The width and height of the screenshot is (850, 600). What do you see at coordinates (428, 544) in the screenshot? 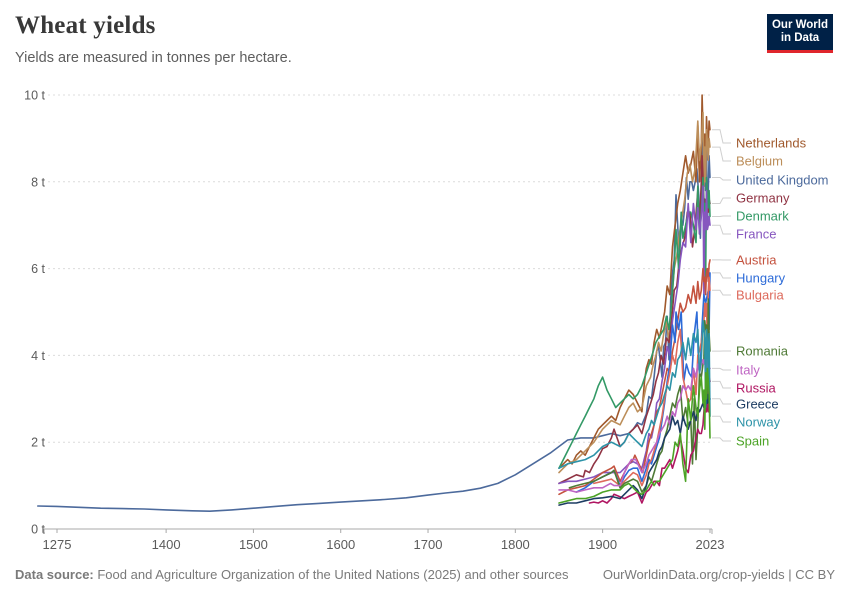
I see `x-axis-tick-label: 1700` at bounding box center [428, 544].